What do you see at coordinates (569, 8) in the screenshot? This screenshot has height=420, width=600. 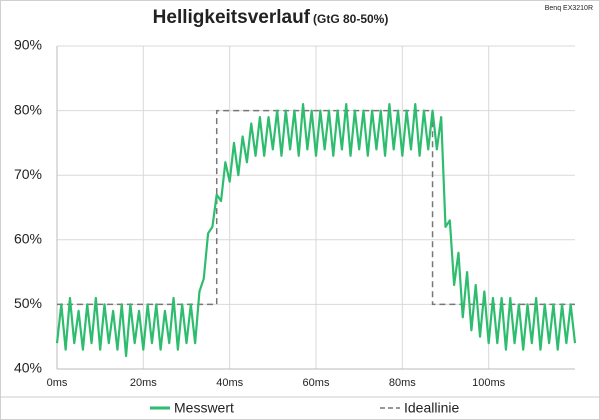 I see `annotation: Benq EX3210R` at bounding box center [569, 8].